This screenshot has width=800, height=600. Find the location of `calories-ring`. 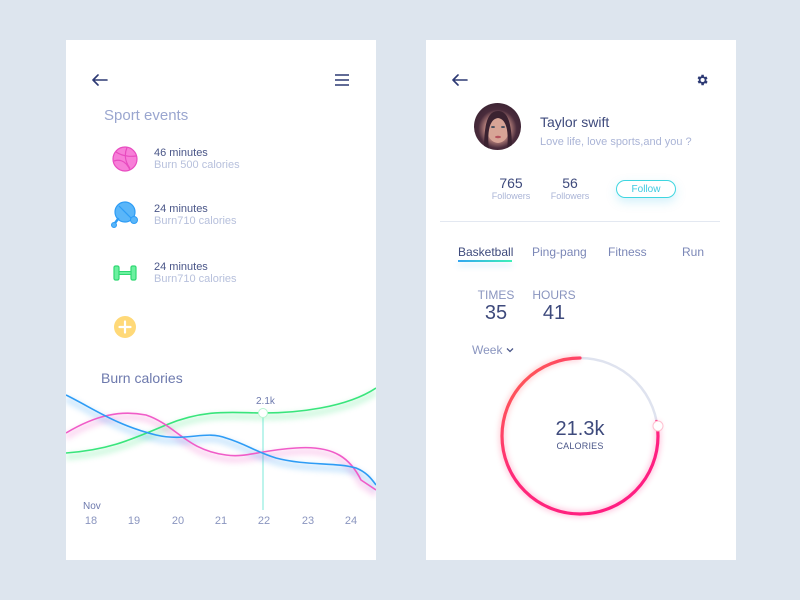

calories-ring is located at coordinates (581, 436).